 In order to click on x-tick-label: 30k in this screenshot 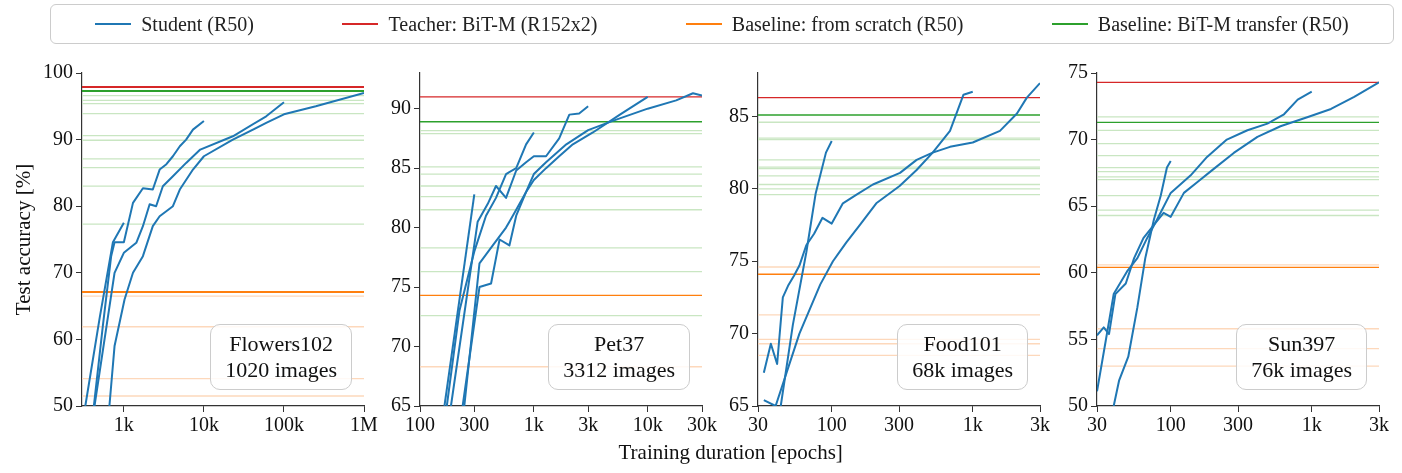, I will do `click(702, 424)`.